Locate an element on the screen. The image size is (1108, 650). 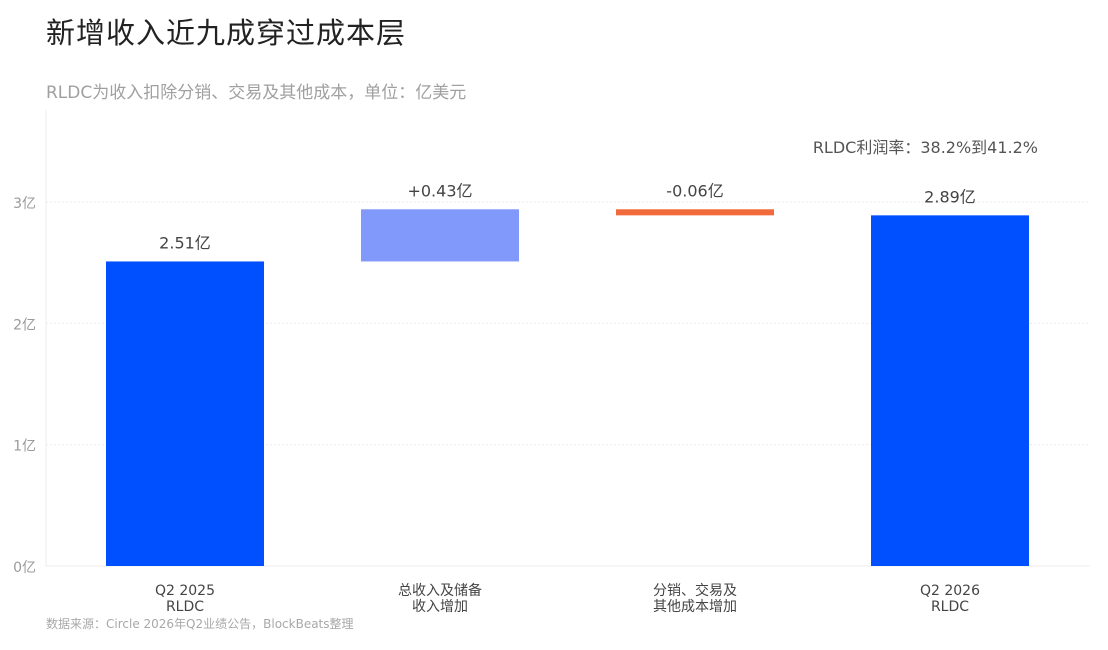
bar-value-label: 2.89亿 is located at coordinates (950, 196).